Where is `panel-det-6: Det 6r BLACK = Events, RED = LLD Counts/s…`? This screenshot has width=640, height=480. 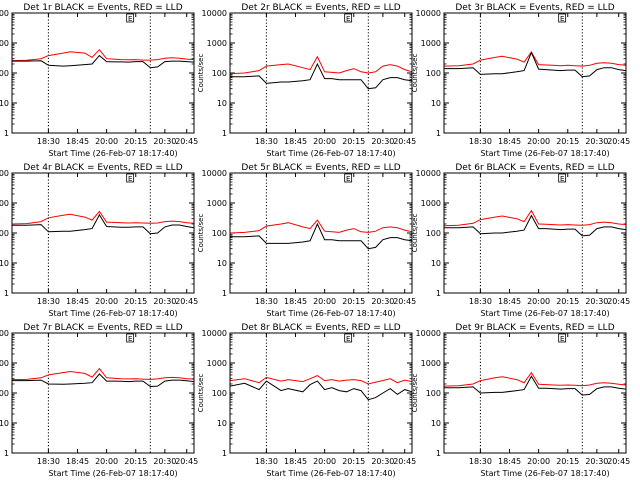
panel-det-6: Det 6r BLACK = Events, RED = LLD Counts/s… is located at coordinates (520, 240).